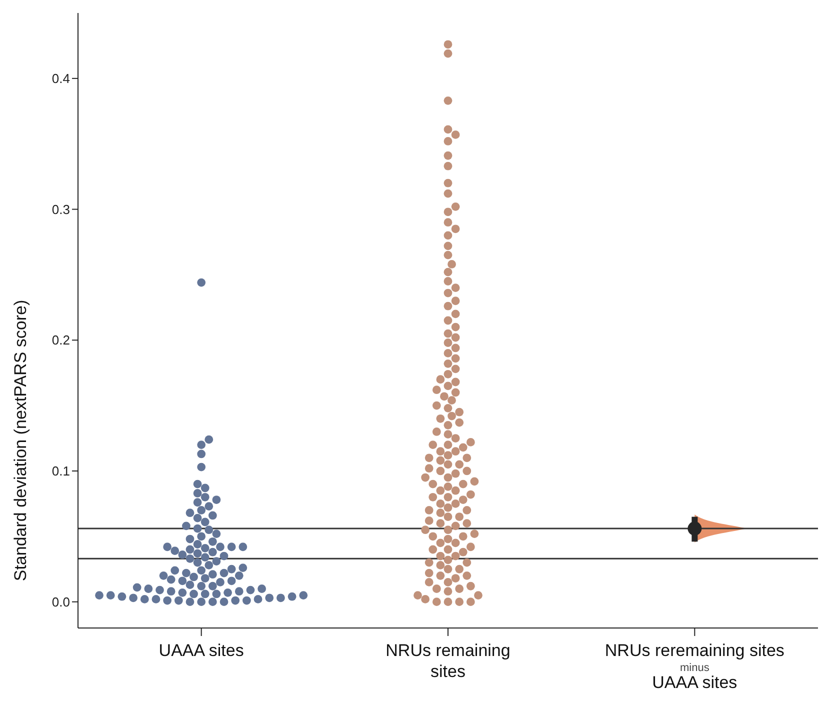 Image resolution: width=839 pixels, height=719 pixels. Describe the element at coordinates (61, 78) in the screenshot. I see `y-tick-label: 0.4` at that location.